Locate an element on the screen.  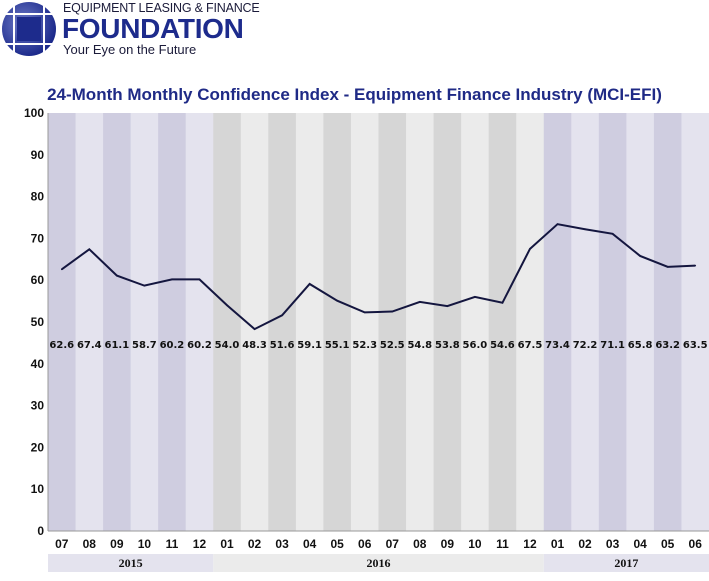
data-label: 62.6 is located at coordinates (61, 345).